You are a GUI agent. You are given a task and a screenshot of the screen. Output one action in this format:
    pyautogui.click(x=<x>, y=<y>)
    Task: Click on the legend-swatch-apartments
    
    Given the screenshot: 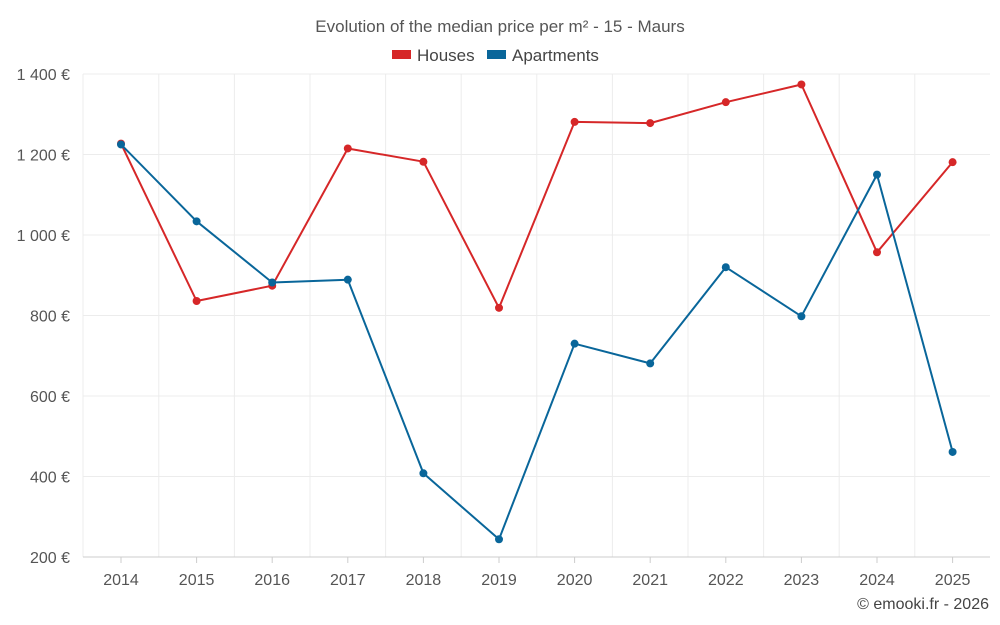 What is the action you would take?
    pyautogui.click(x=496, y=54)
    